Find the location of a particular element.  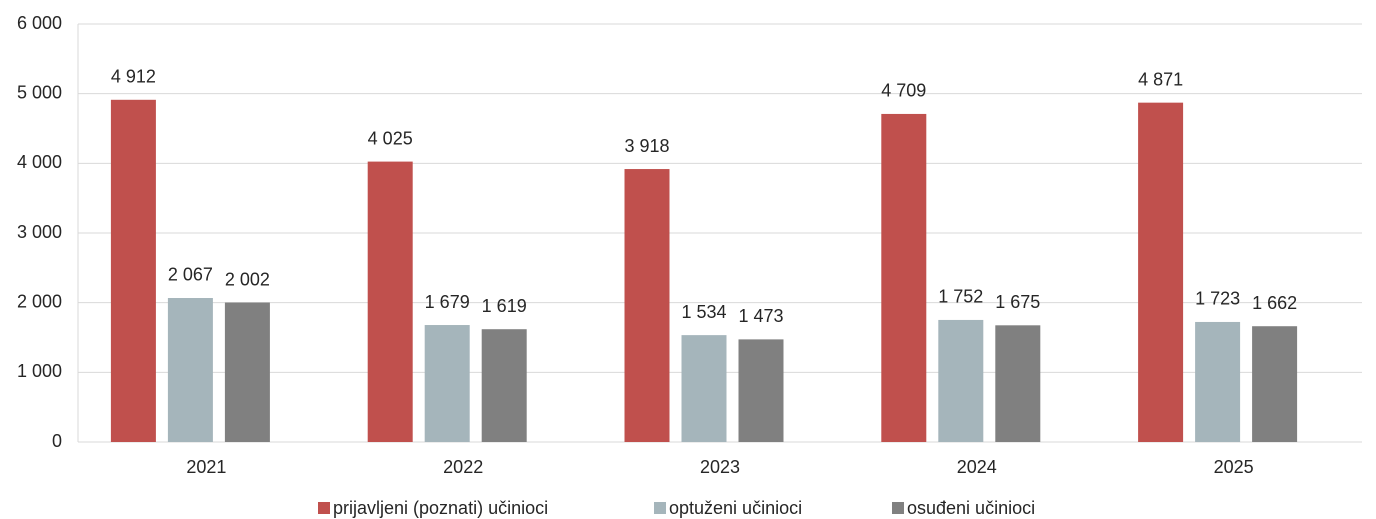

x-tick-label: 2023 is located at coordinates (720, 467).